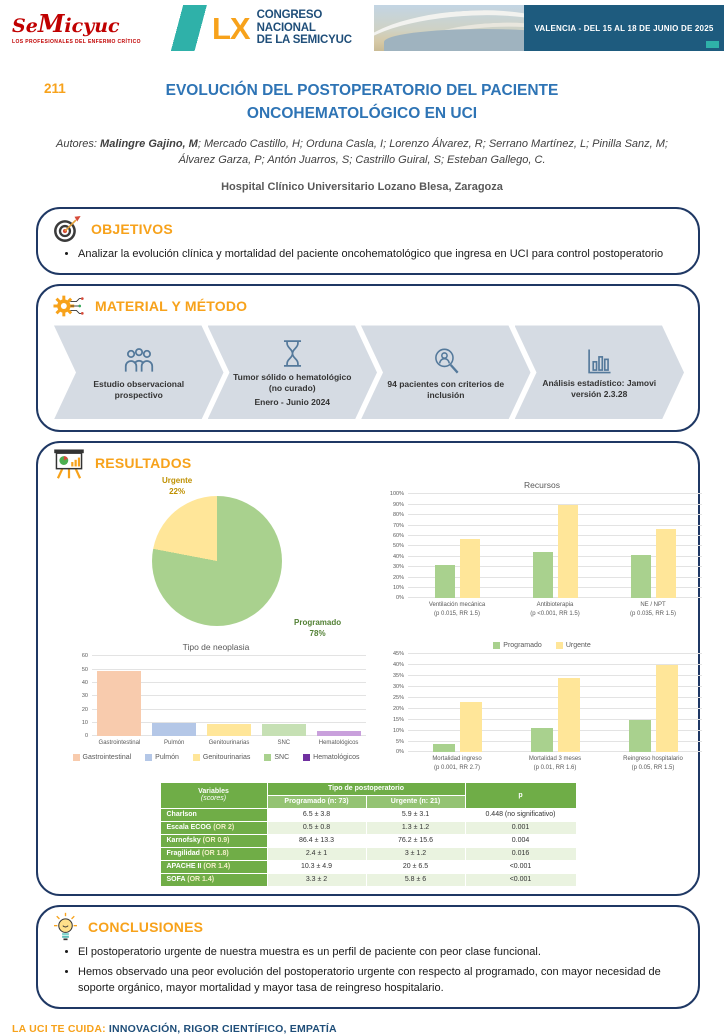 This screenshot has height=1035, width=724. I want to click on table-cell: 6.5 ± 3.8, so click(316, 814).